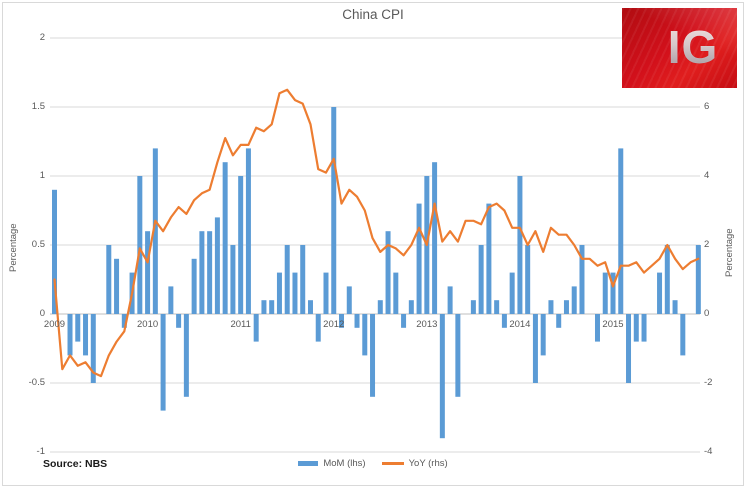  I want to click on left-tick-label-1.5: 1.5, so click(38, 106).